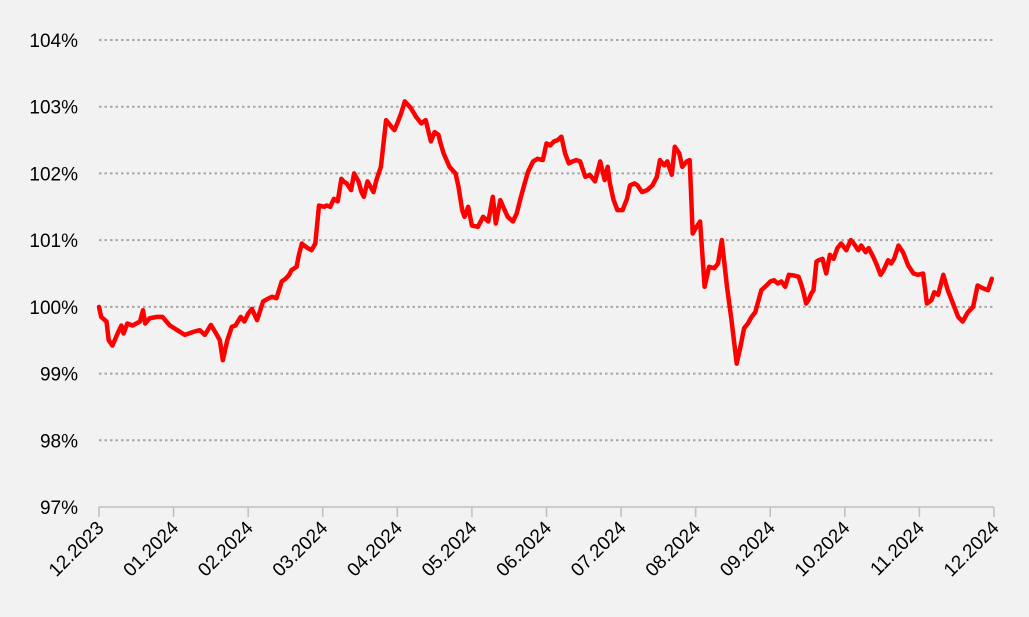  I want to click on y-tick-label: 100%, so click(53, 308).